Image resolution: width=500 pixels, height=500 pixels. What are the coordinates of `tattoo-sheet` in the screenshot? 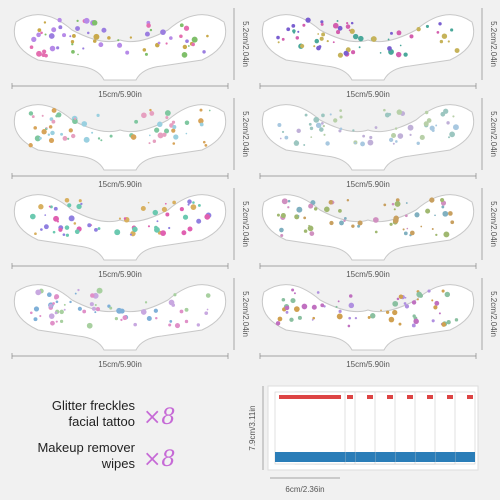 It's located at (368, 227).